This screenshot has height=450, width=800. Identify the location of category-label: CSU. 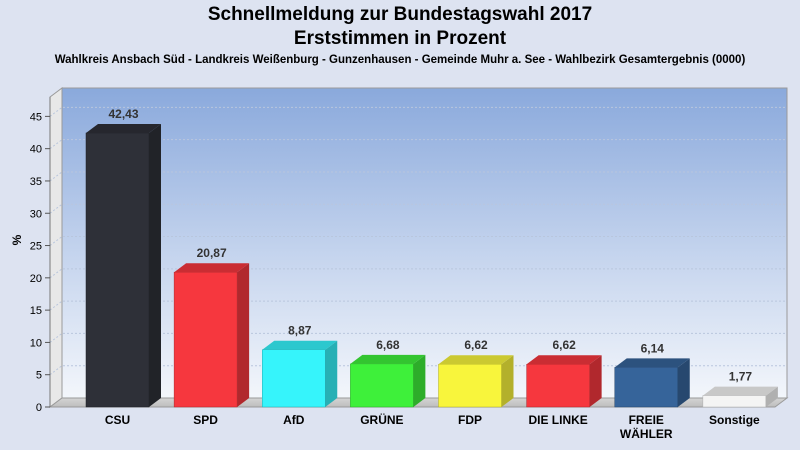
(117, 420).